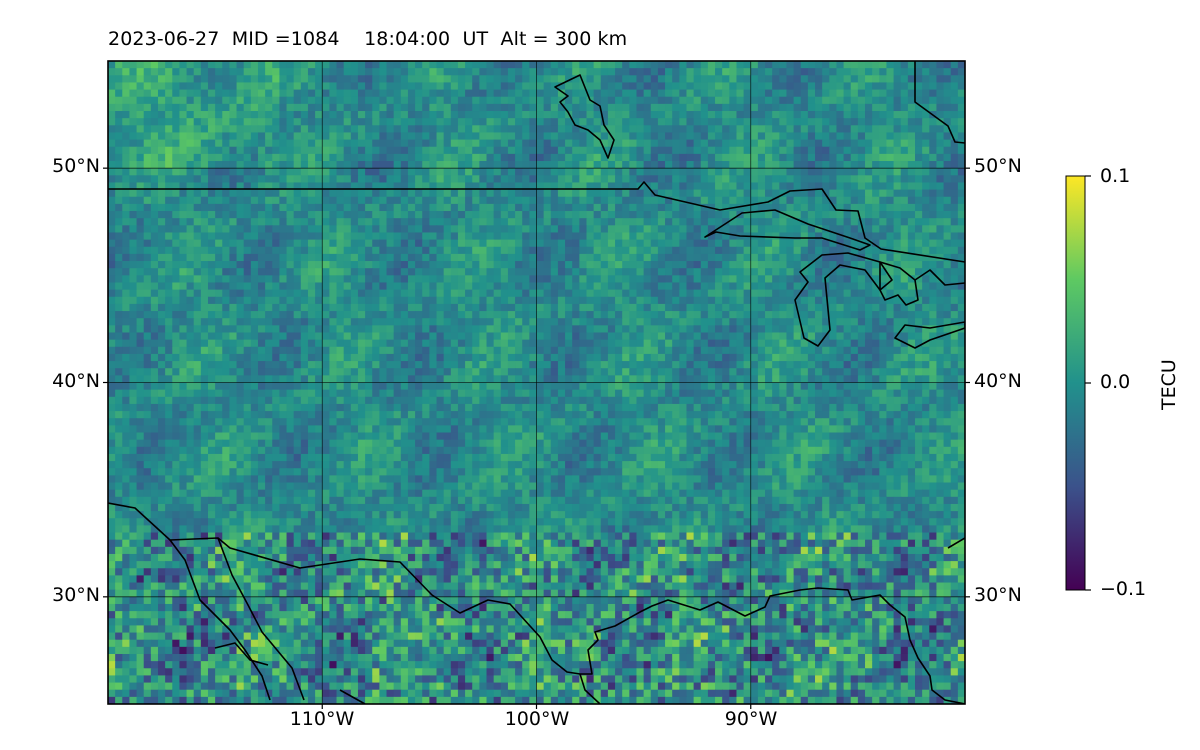 The image size is (1200, 750). I want to click on lake-superior, so click(787, 230).